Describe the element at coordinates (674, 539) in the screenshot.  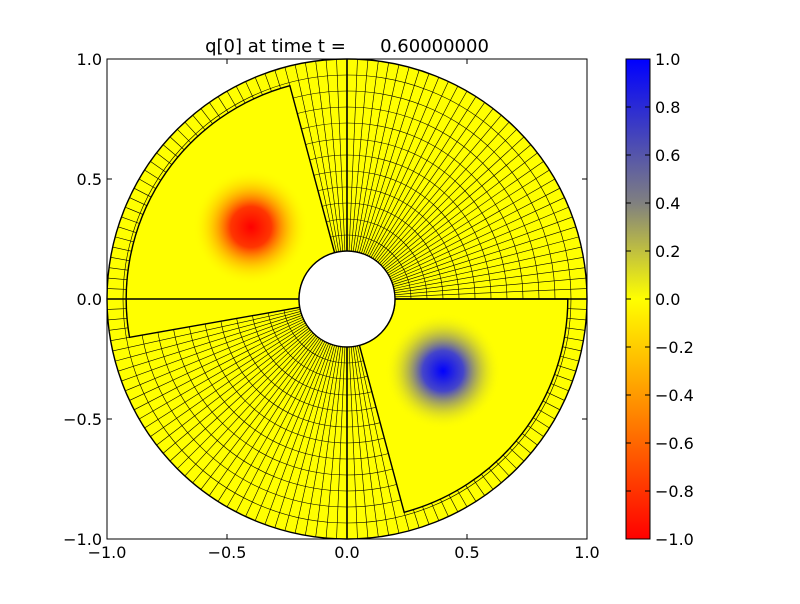
I see `colorbar-tick-label: −1.0` at that location.